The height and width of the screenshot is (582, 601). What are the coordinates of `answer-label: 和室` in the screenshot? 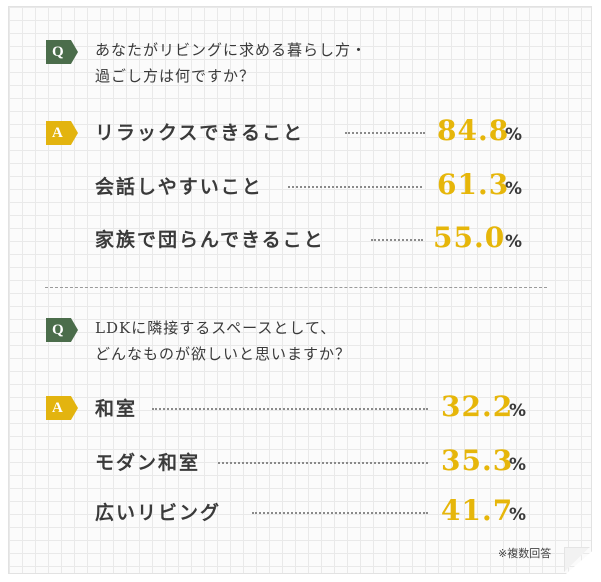 It's located at (116, 409).